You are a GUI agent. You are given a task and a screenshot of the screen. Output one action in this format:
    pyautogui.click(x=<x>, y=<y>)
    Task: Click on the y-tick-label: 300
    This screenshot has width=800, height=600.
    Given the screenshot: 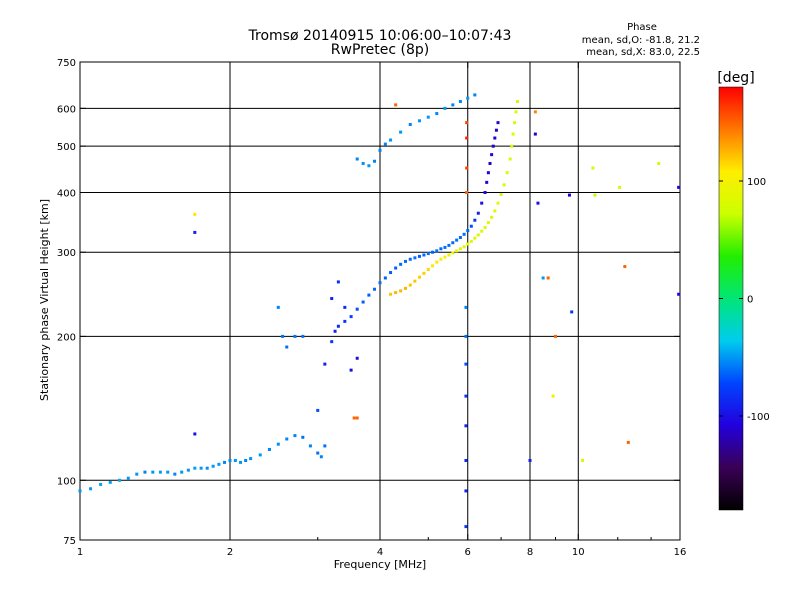 What is the action you would take?
    pyautogui.click(x=66, y=253)
    